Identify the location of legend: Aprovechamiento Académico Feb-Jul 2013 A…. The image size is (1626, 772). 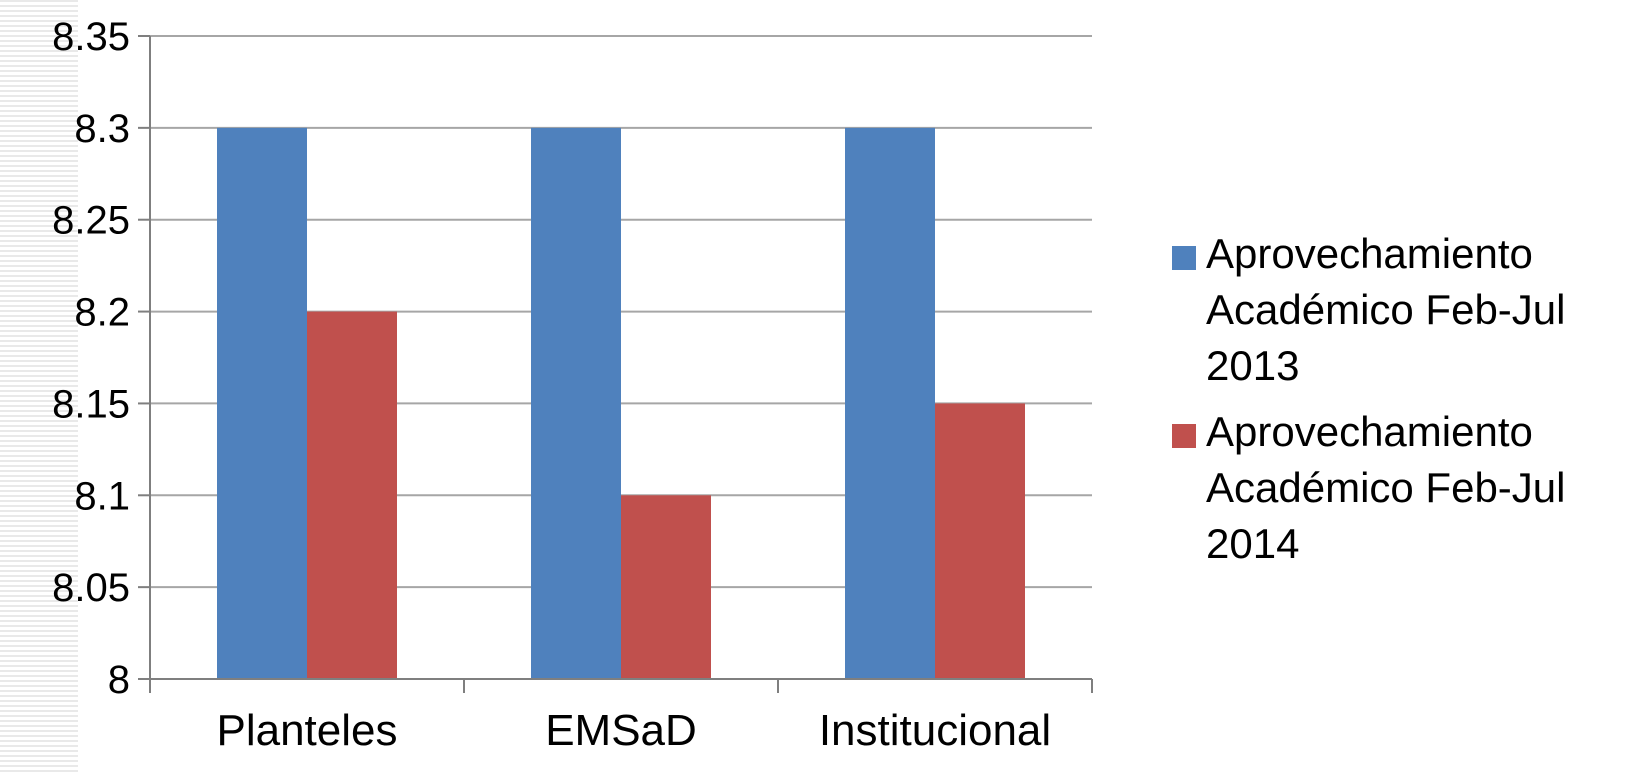
(1397, 404).